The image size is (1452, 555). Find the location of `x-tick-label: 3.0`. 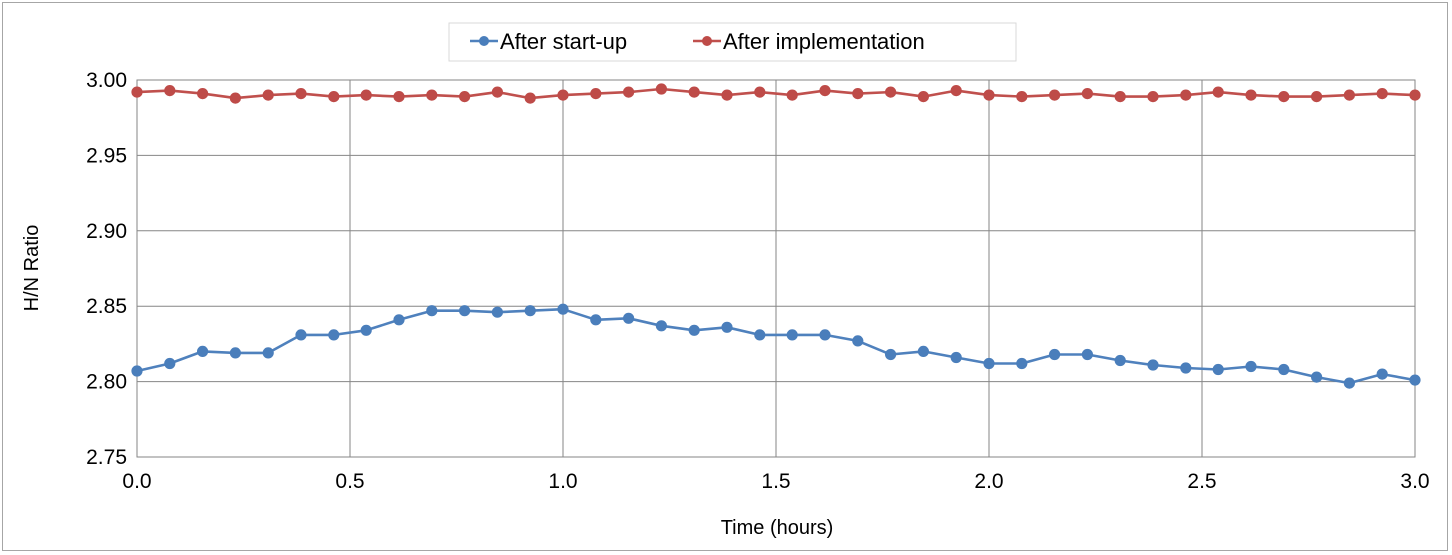

x-tick-label: 3.0 is located at coordinates (1414, 481).